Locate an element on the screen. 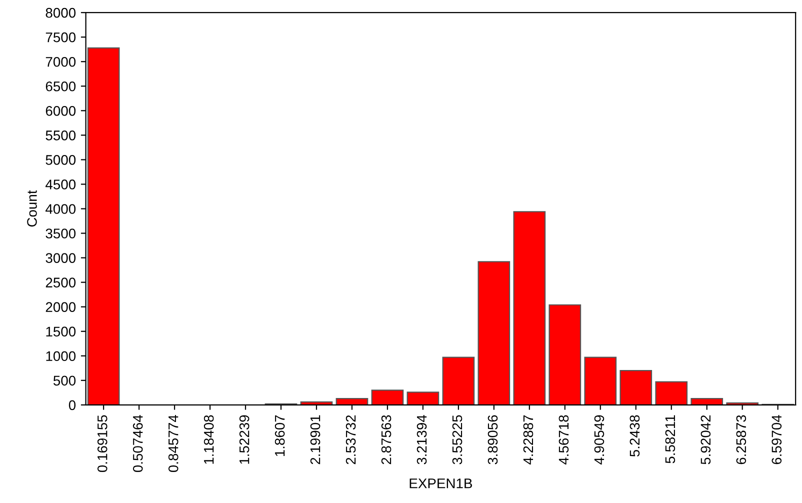 This screenshot has width=802, height=503. x-tick-label: 3.21394 is located at coordinates (421, 439).